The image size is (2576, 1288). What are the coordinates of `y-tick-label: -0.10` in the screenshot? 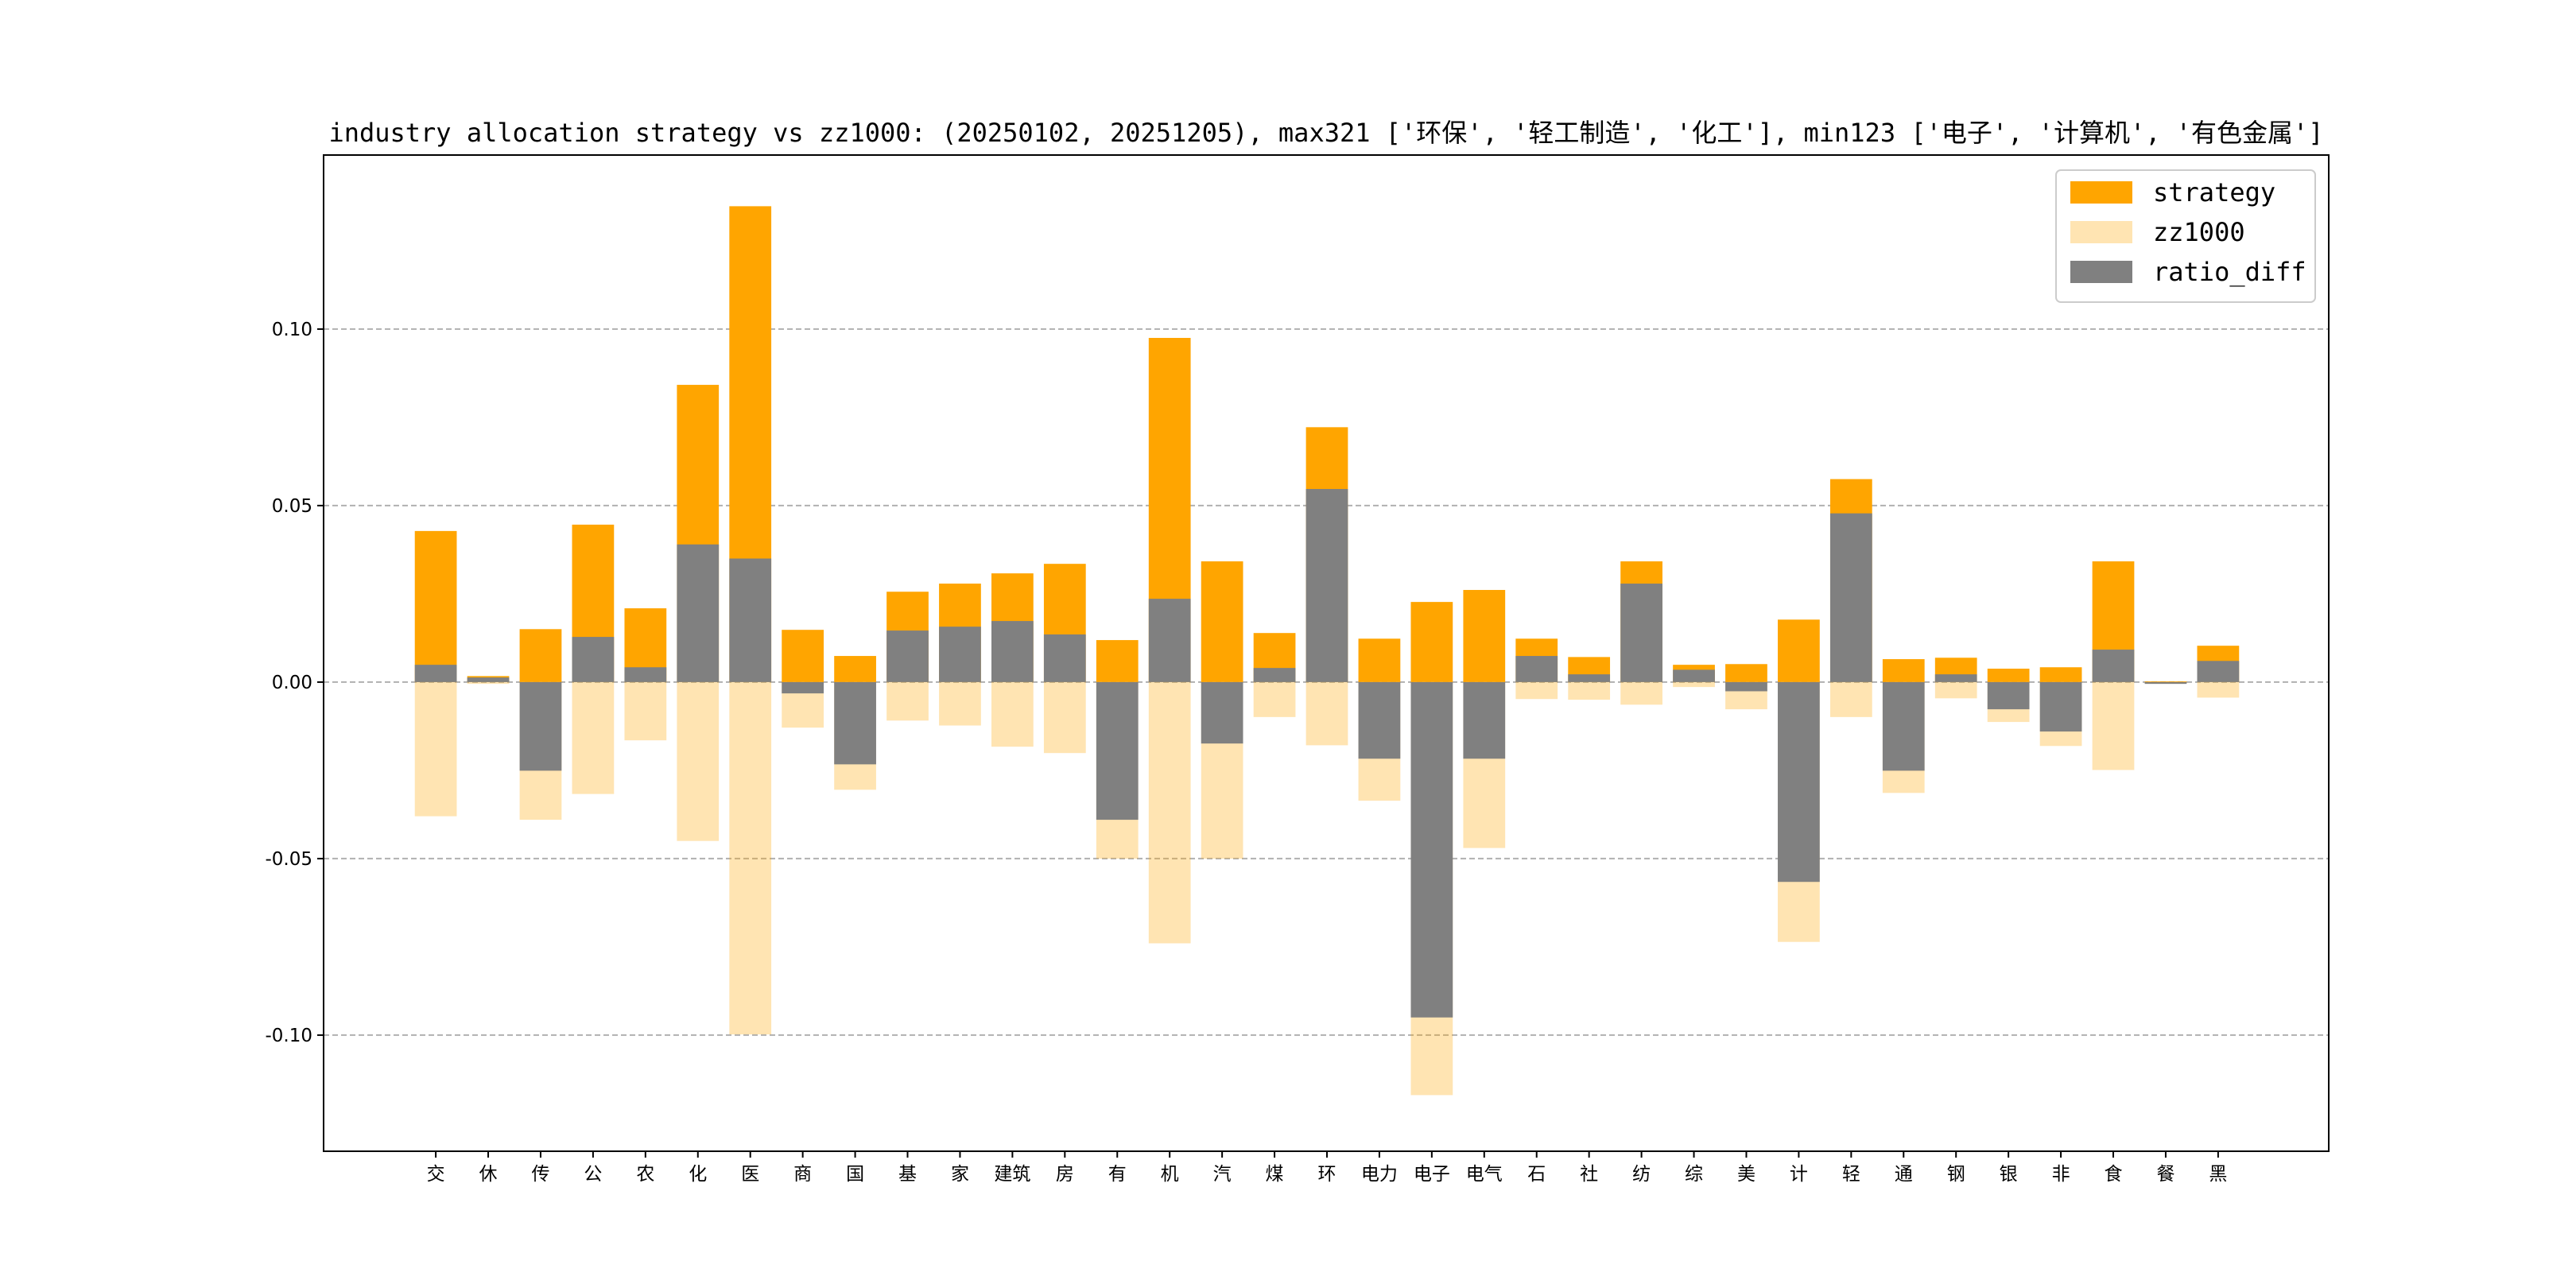 It's located at (289, 1036).